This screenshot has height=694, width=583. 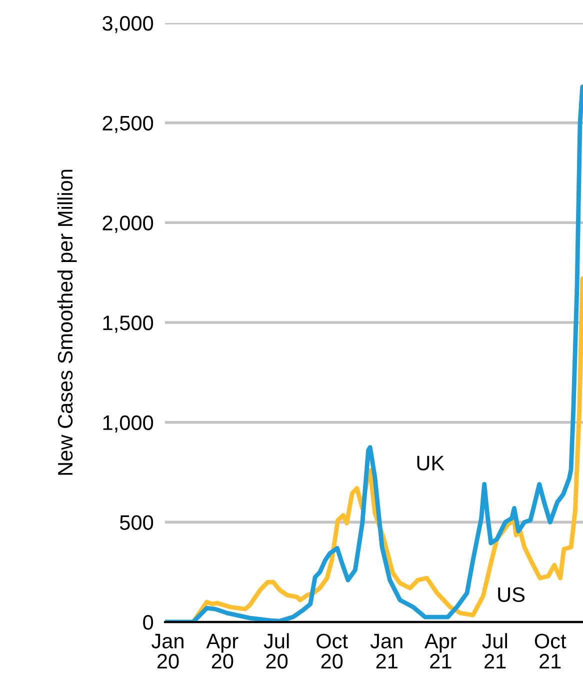 What do you see at coordinates (137, 522) in the screenshot?
I see `y-tick-label: 500` at bounding box center [137, 522].